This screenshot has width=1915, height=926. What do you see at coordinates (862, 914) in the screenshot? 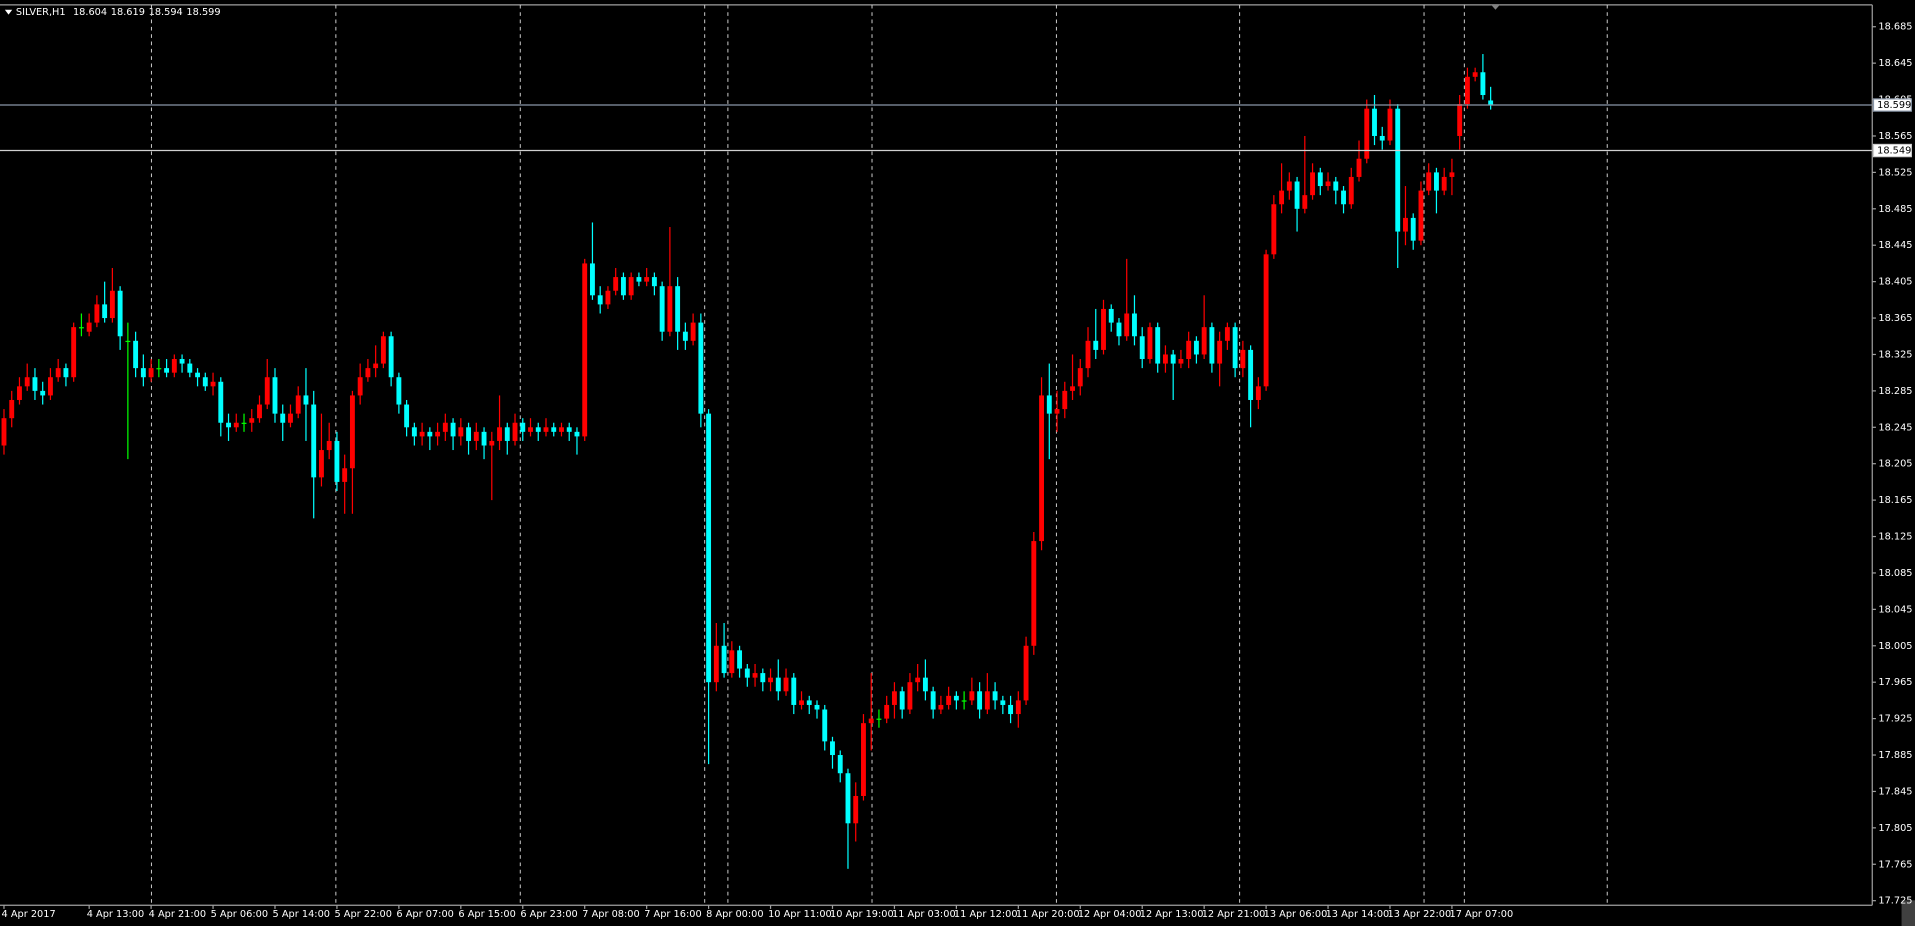
I see `x-tick-label: 10 Apr 19:00` at bounding box center [862, 914].